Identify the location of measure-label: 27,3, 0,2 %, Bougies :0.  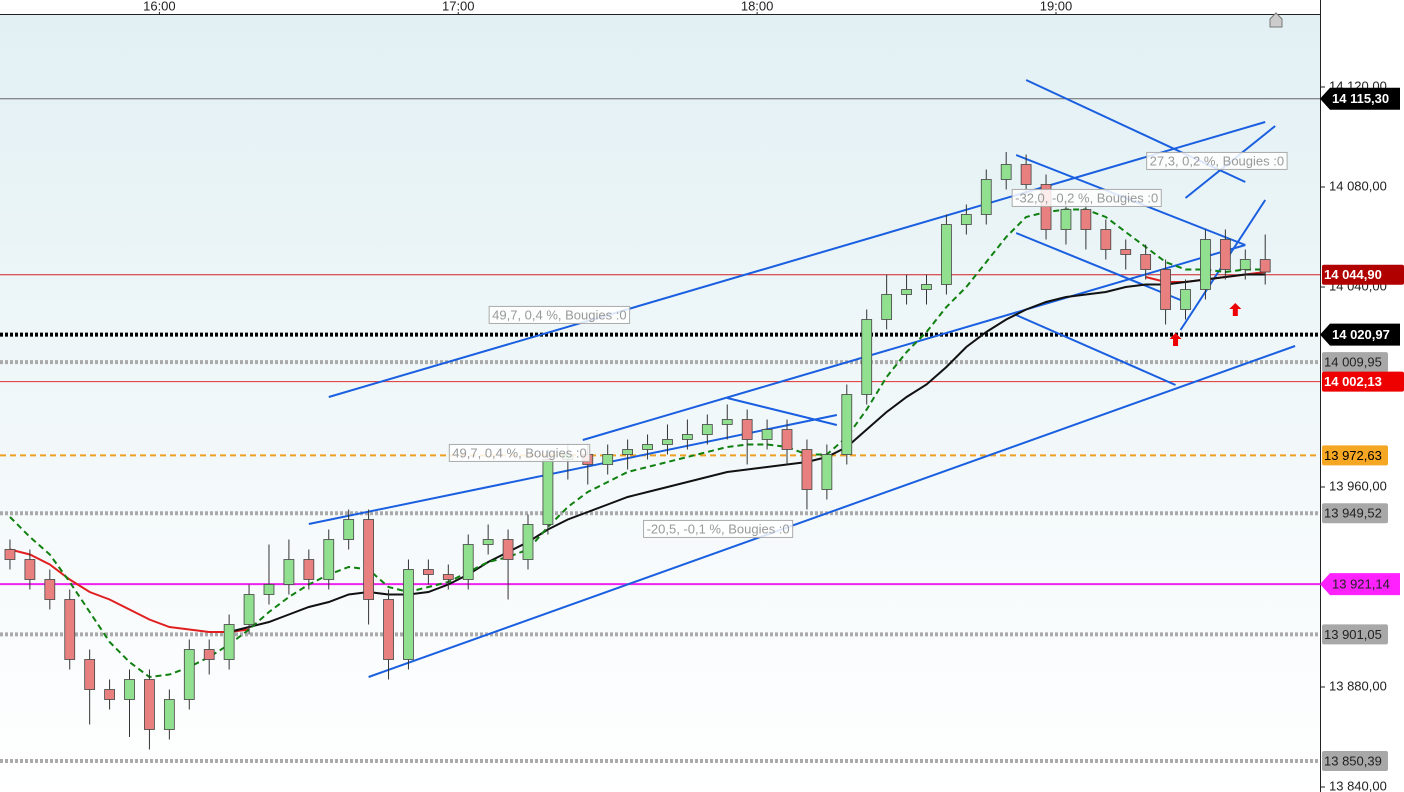
(1217, 160).